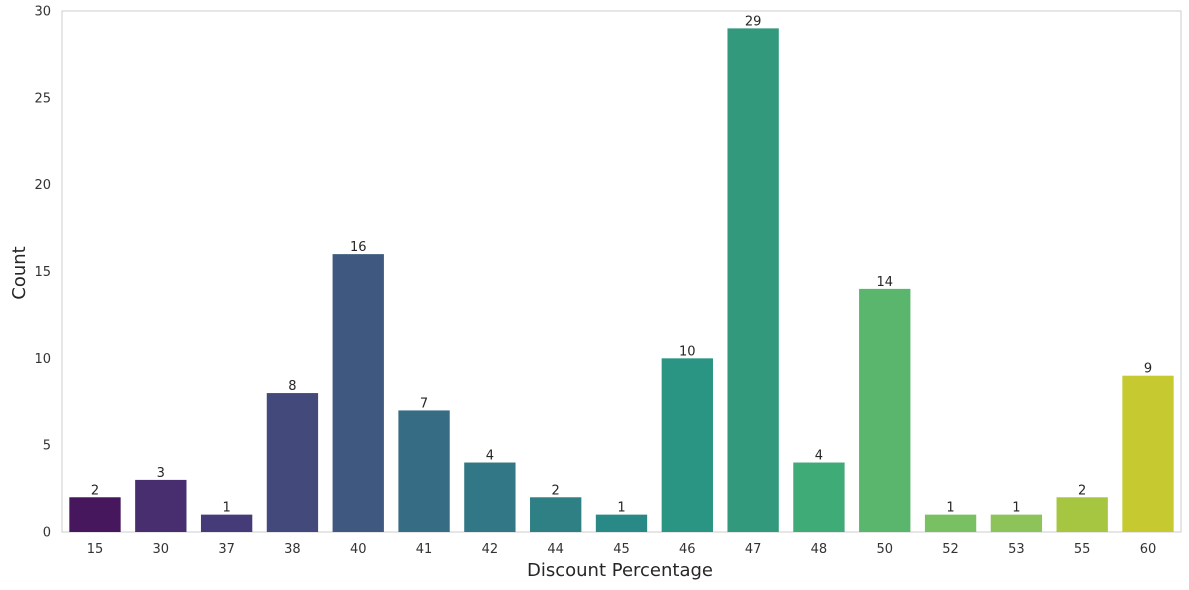  I want to click on bar-value-label-41: 7, so click(424, 403).